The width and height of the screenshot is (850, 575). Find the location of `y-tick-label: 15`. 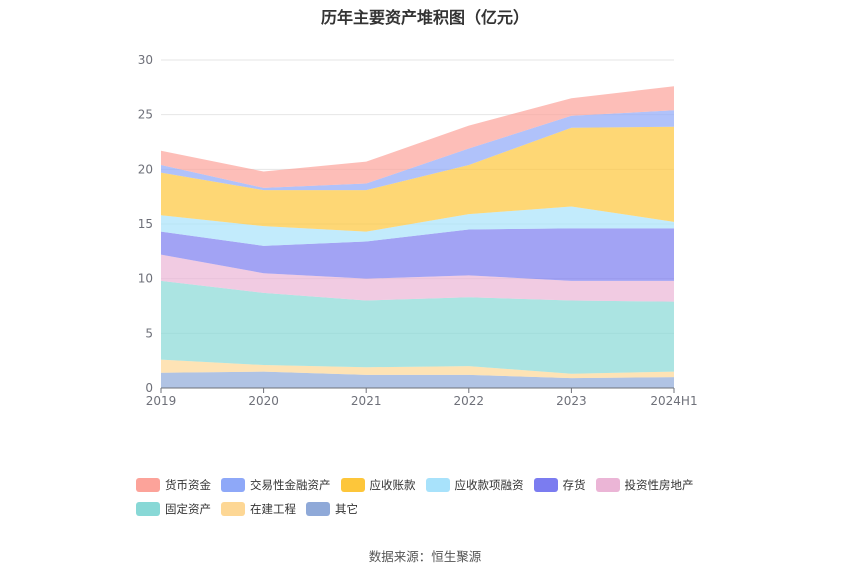

y-tick-label: 15 is located at coordinates (145, 224).